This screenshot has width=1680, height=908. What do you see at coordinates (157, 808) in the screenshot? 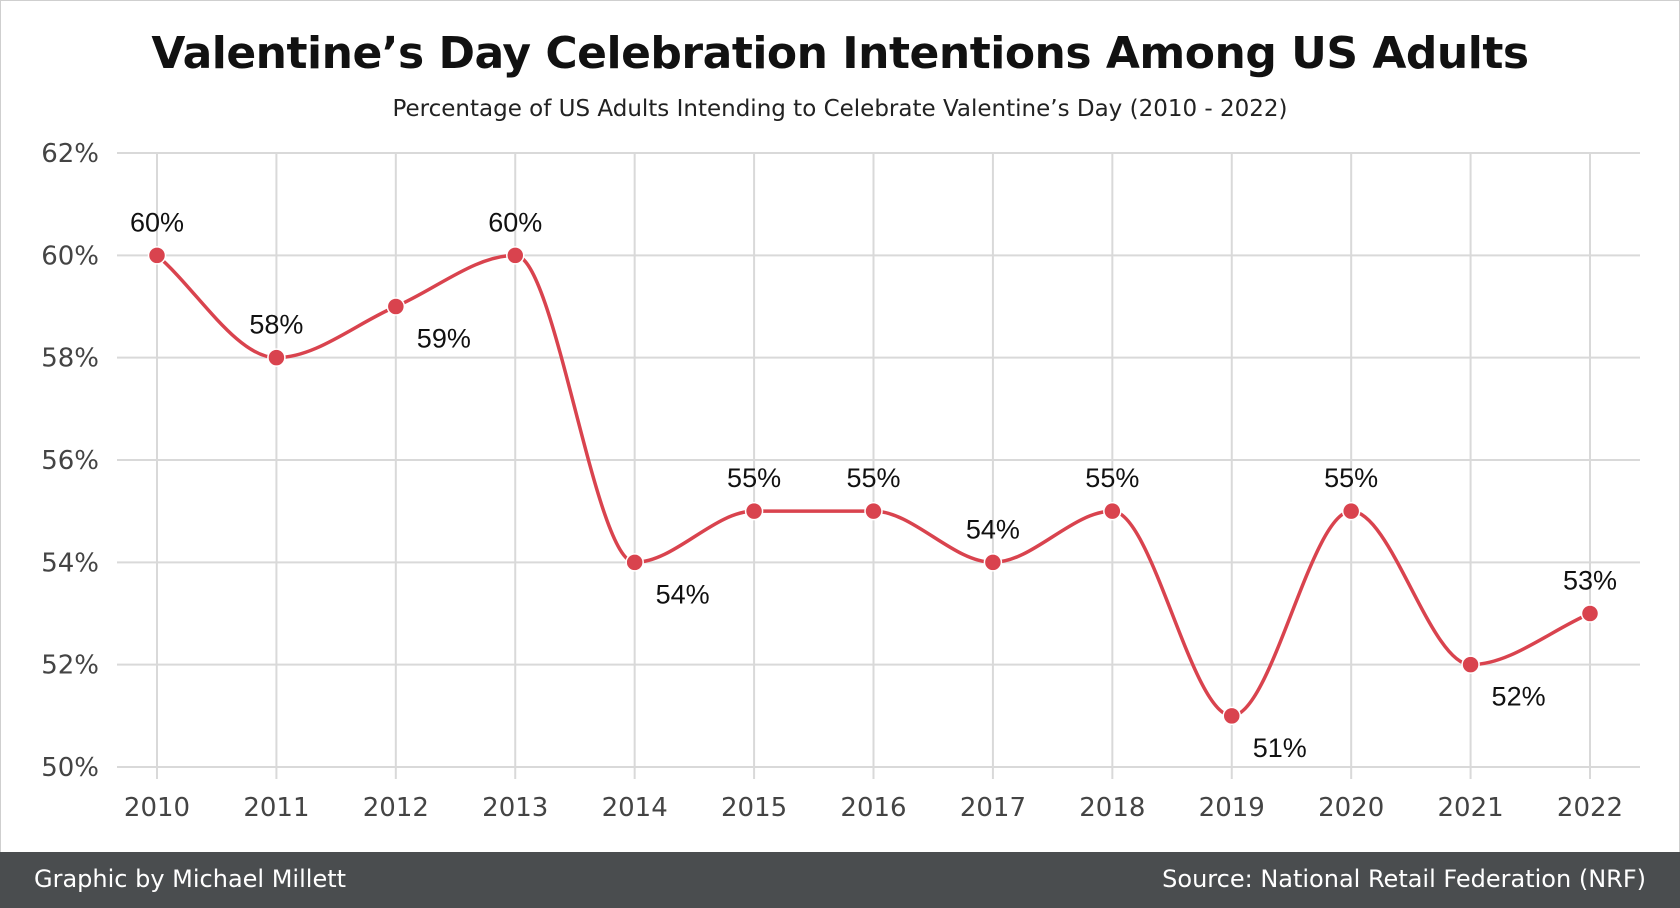
I see `x-tick-label: 2010` at bounding box center [157, 808].